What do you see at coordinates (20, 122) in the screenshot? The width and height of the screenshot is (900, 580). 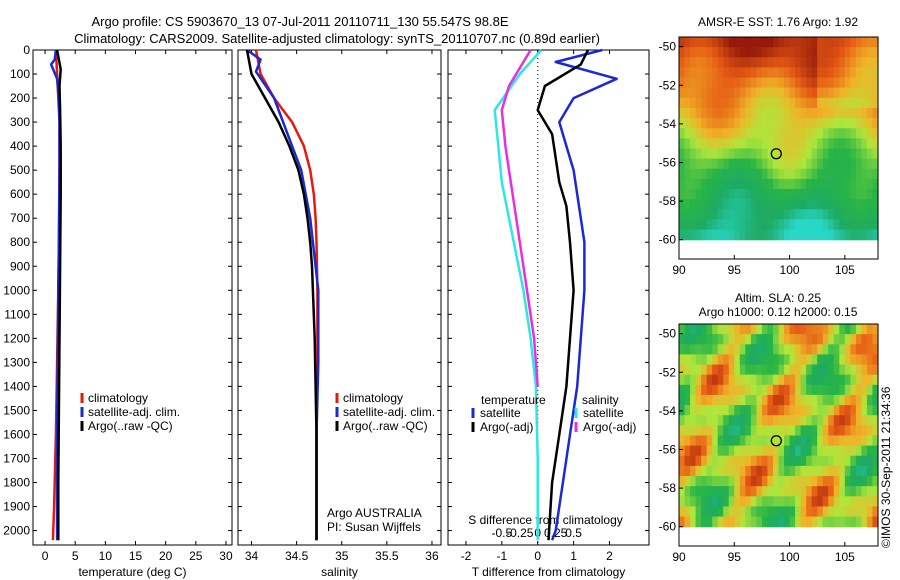 I see `y-tick-label: 300` at bounding box center [20, 122].